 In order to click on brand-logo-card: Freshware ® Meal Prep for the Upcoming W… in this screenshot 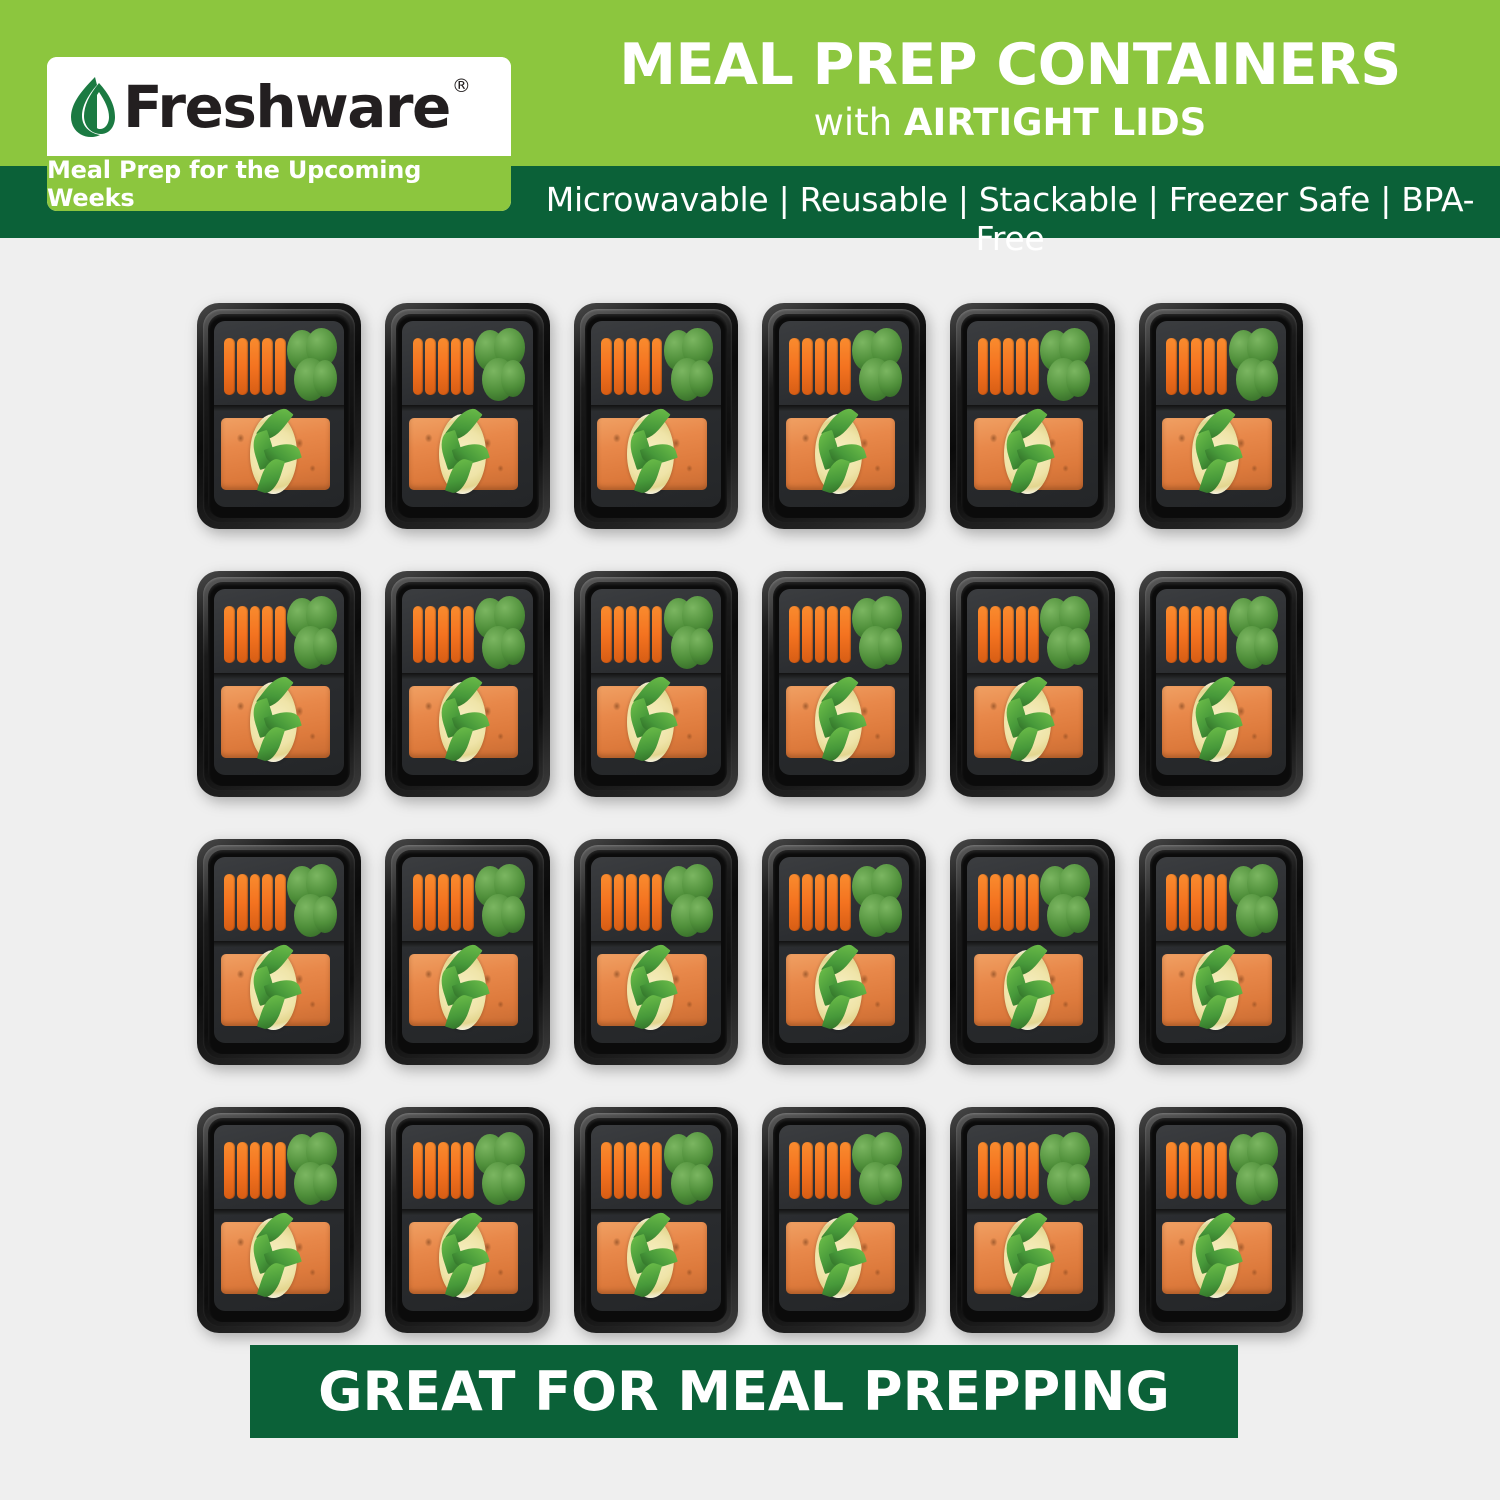, I will do `click(279, 134)`.